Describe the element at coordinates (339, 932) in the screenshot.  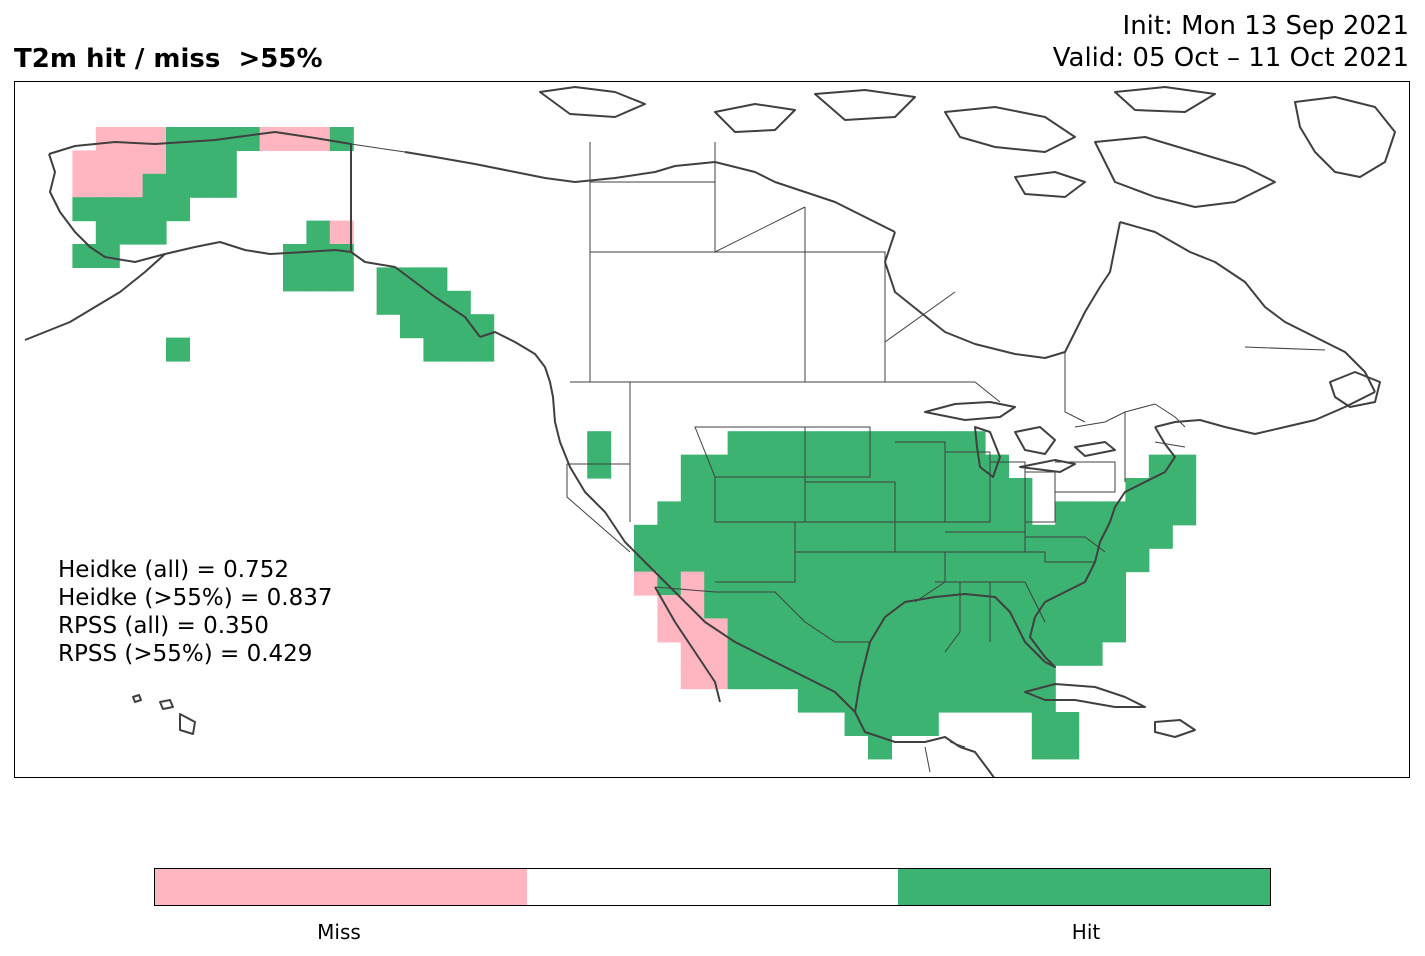
I see `colorbar-miss-label: Miss` at that location.